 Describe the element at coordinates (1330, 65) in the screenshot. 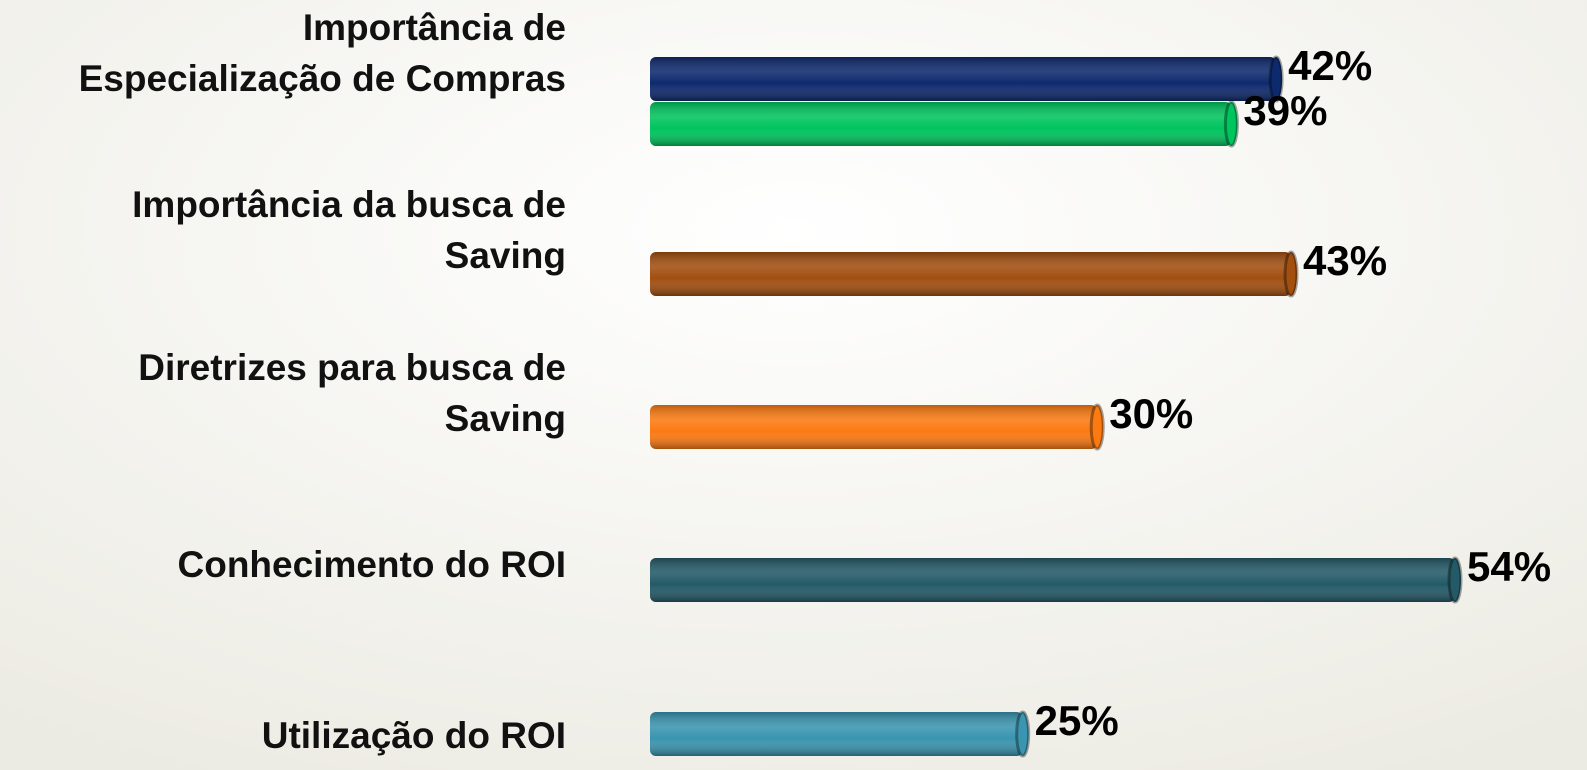

I see `value-label: 42%` at that location.